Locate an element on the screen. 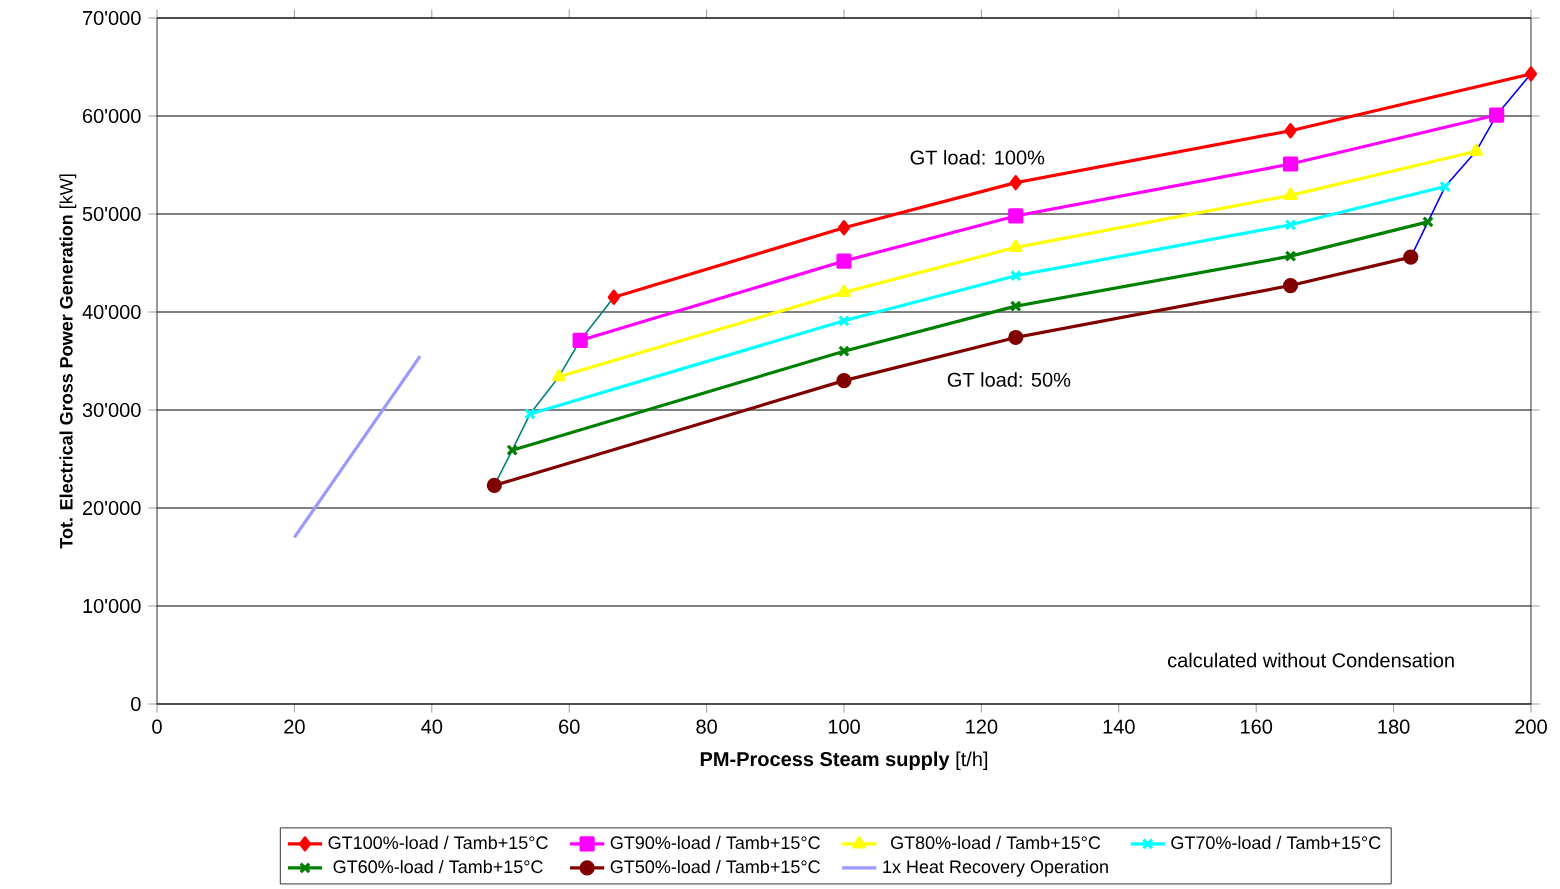  y-tick-label: 50'000 is located at coordinates (111, 214).